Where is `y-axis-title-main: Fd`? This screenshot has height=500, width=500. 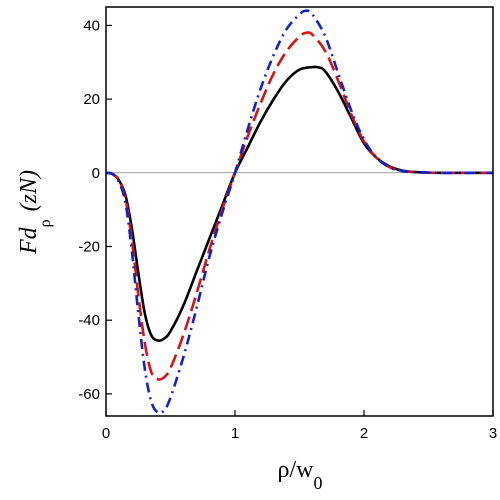 y-axis-title-main: Fd is located at coordinates (29, 240).